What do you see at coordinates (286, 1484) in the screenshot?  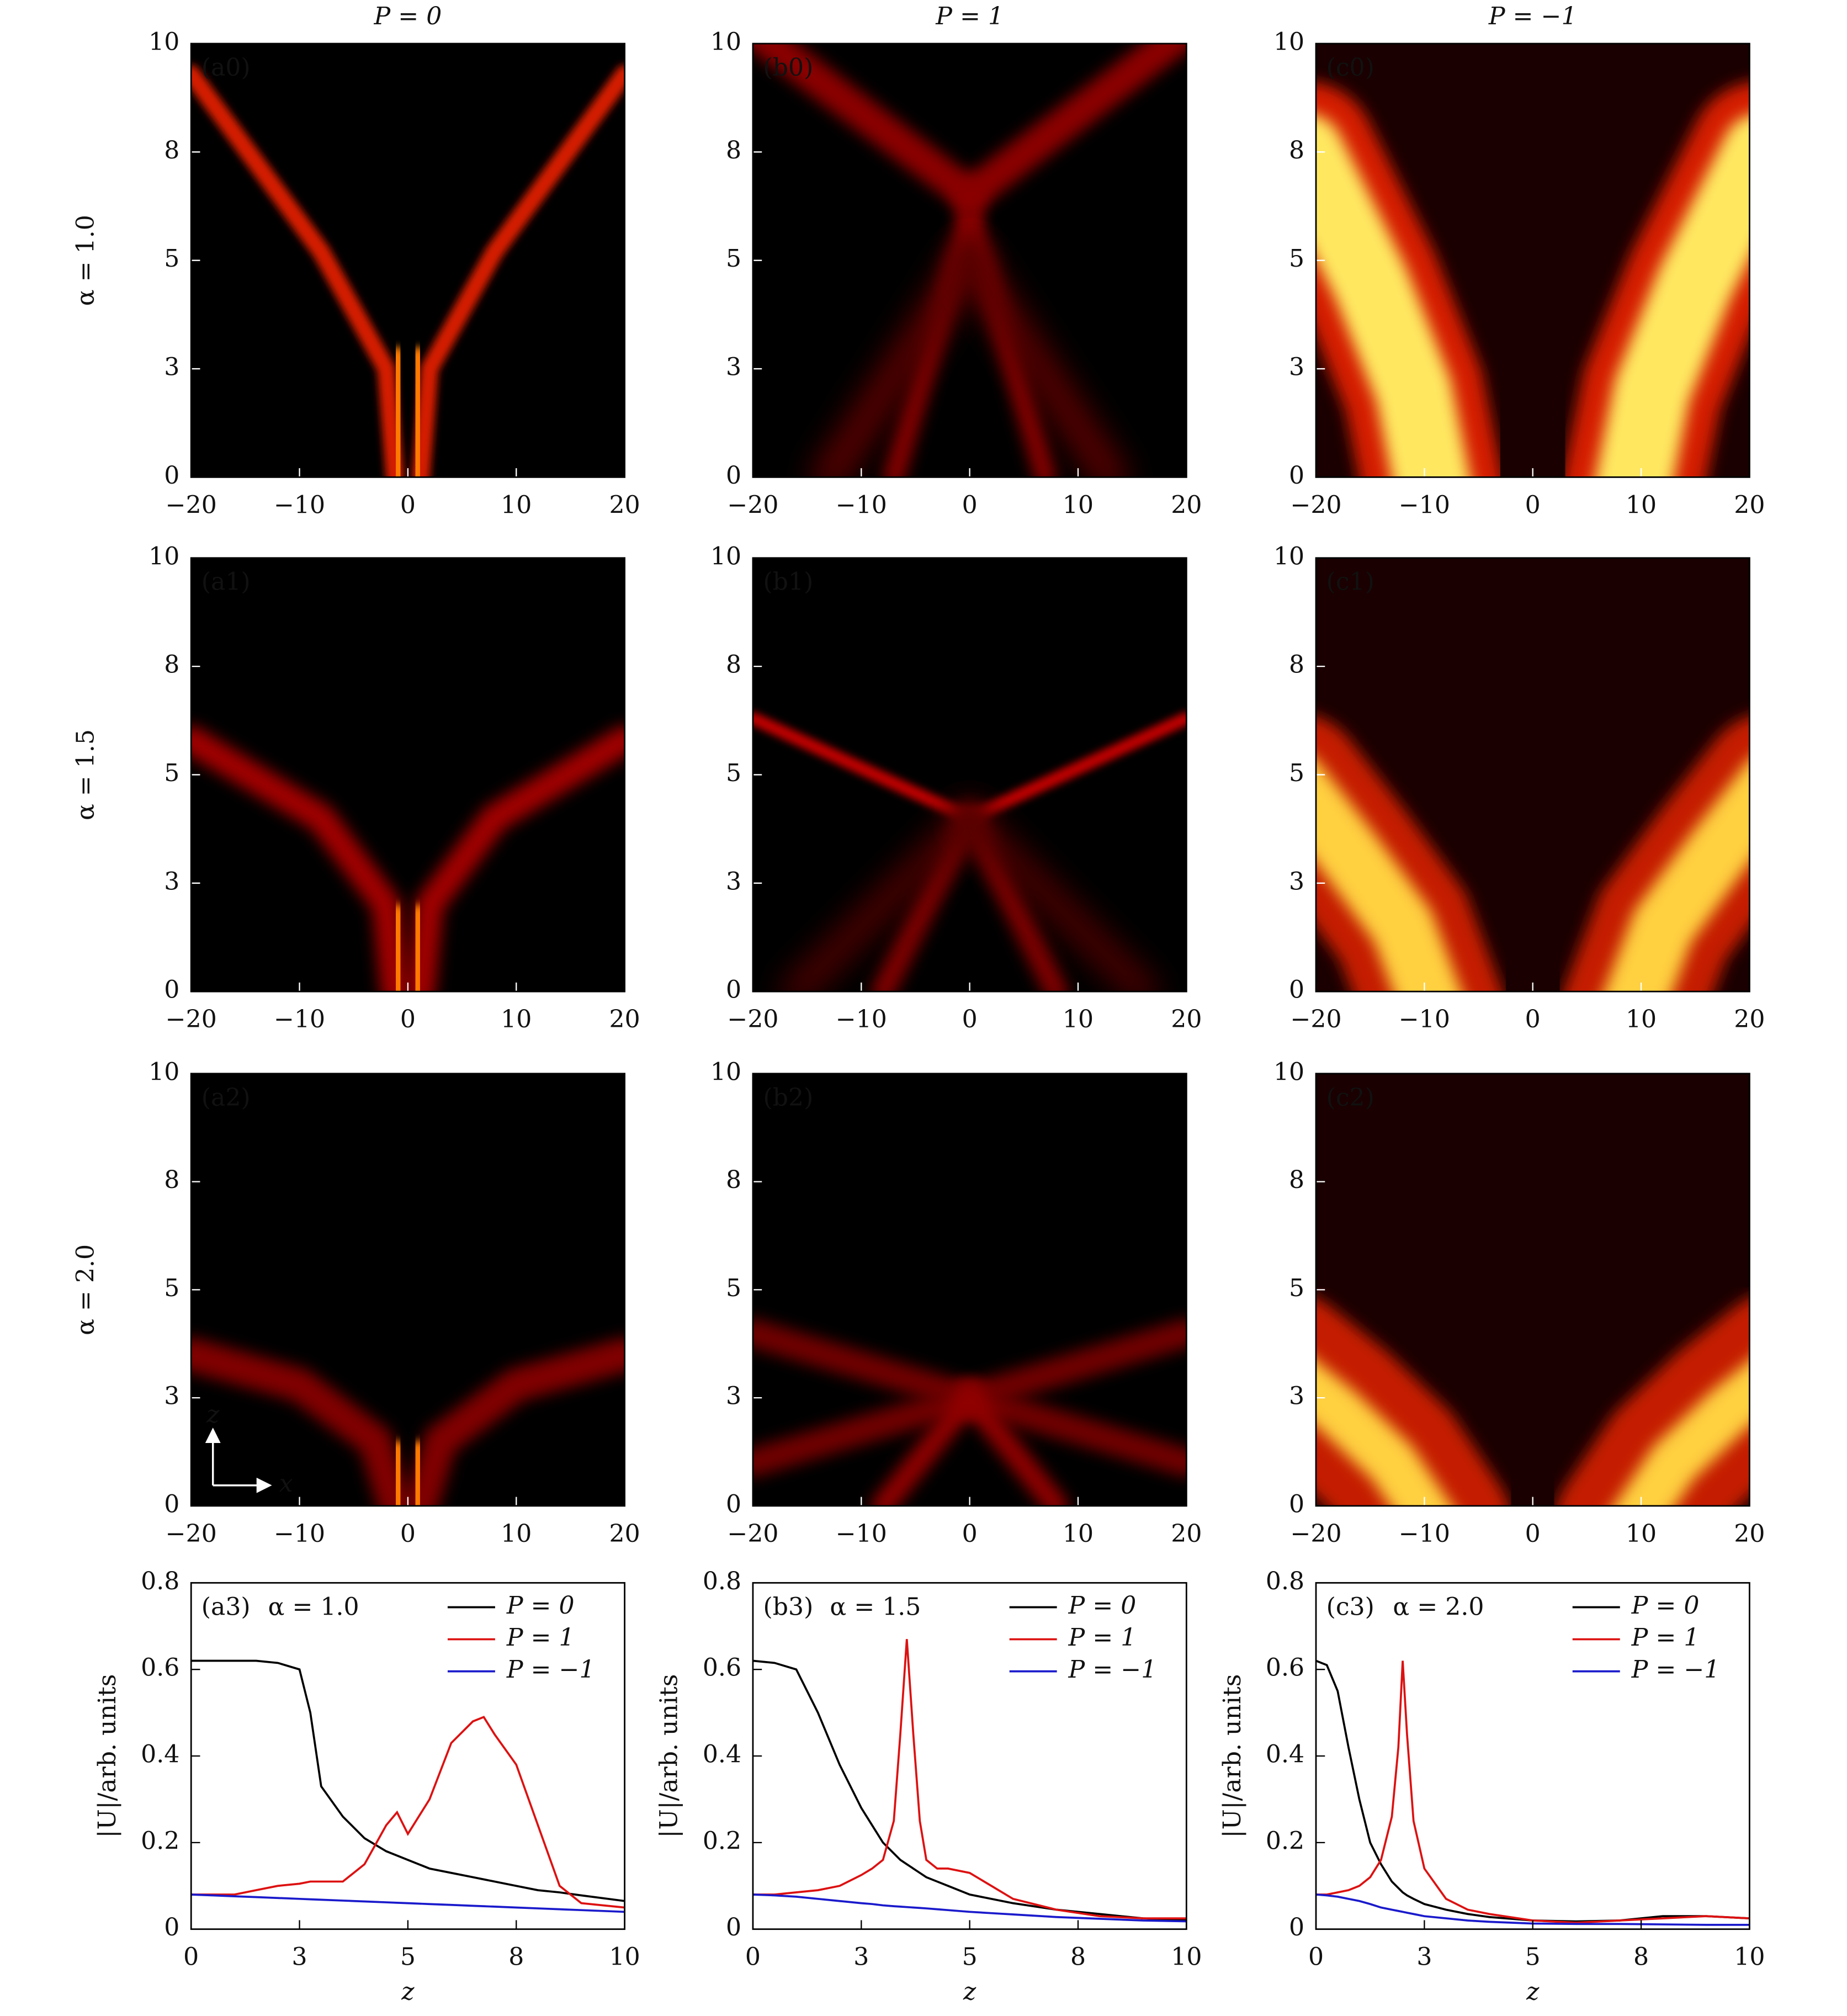 I see `inset-label: x` at bounding box center [286, 1484].